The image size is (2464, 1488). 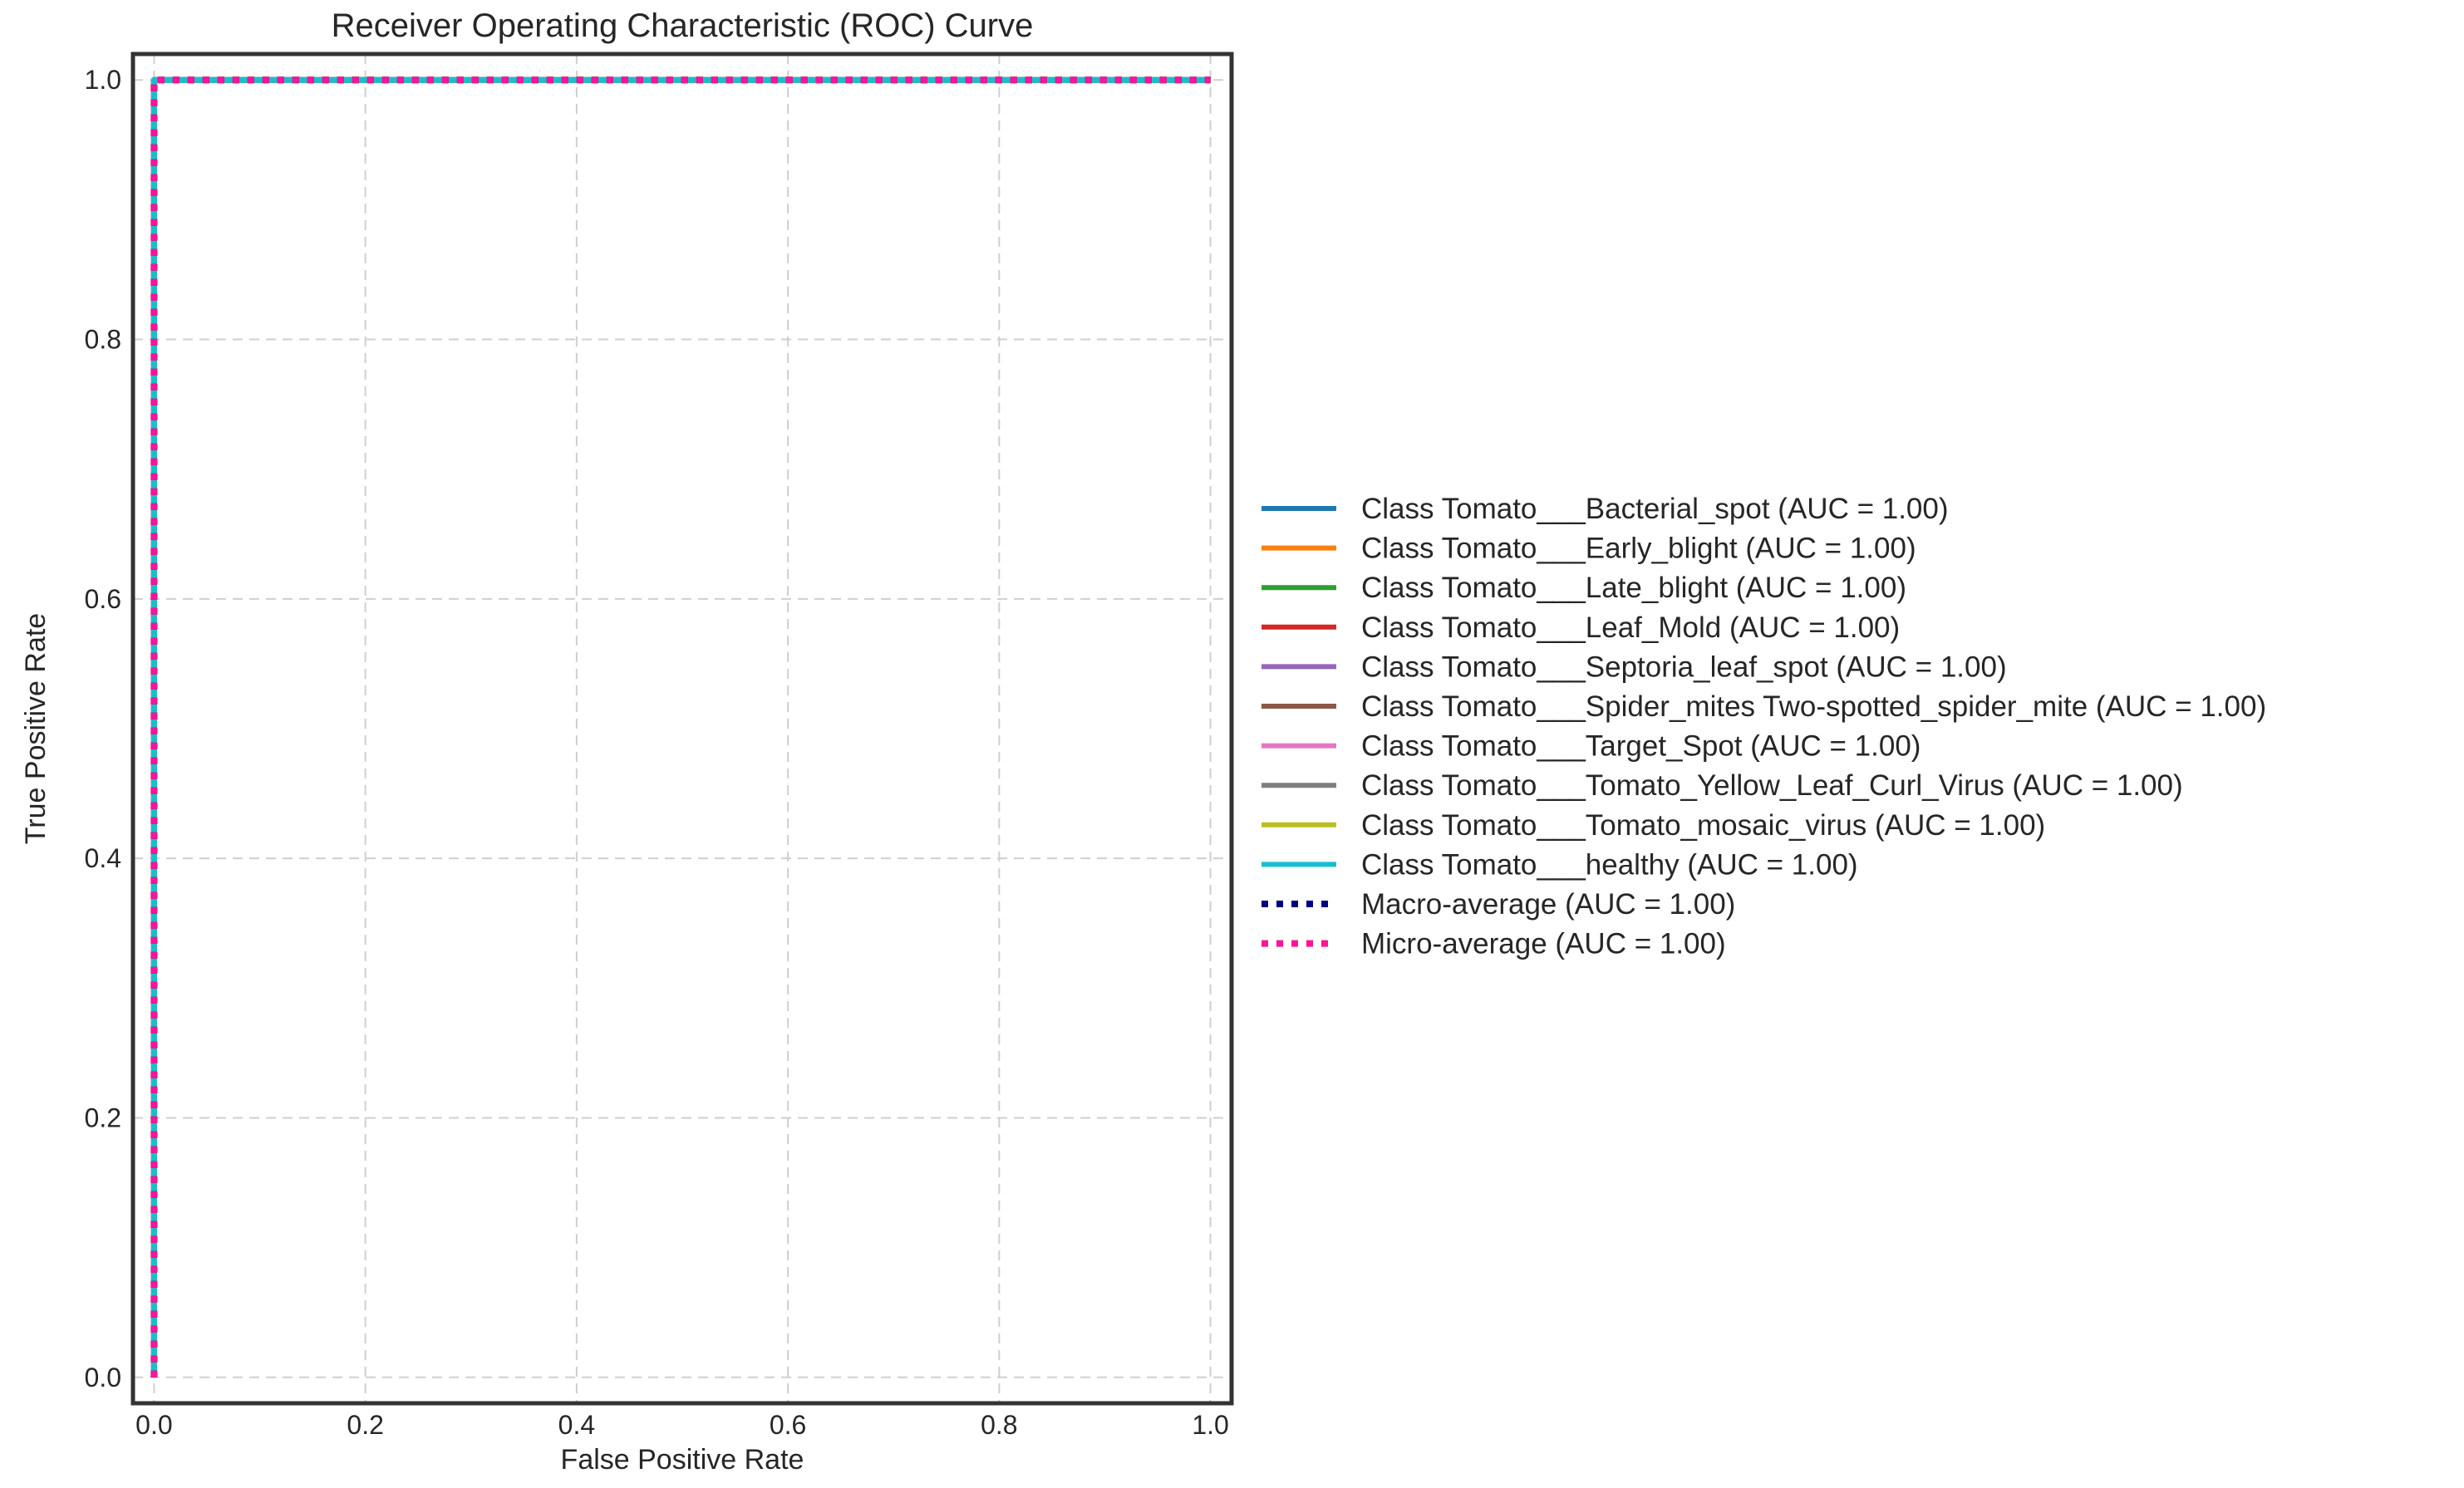 What do you see at coordinates (103, 599) in the screenshot?
I see `y-tick-label: 0.6` at bounding box center [103, 599].